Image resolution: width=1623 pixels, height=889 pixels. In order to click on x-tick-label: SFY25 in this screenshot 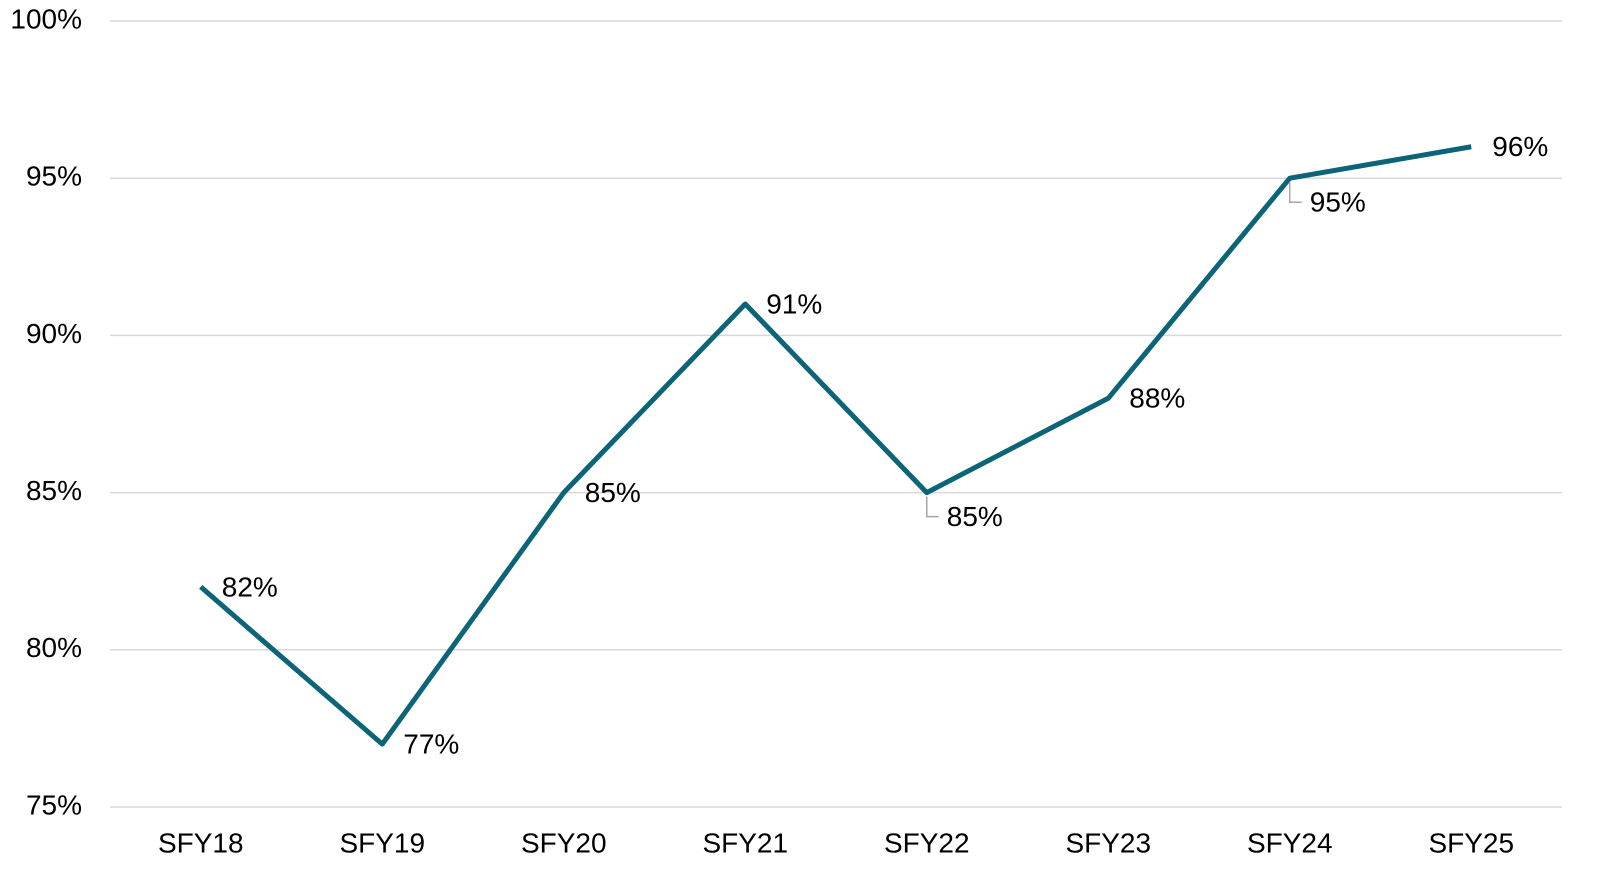, I will do `click(1471, 842)`.